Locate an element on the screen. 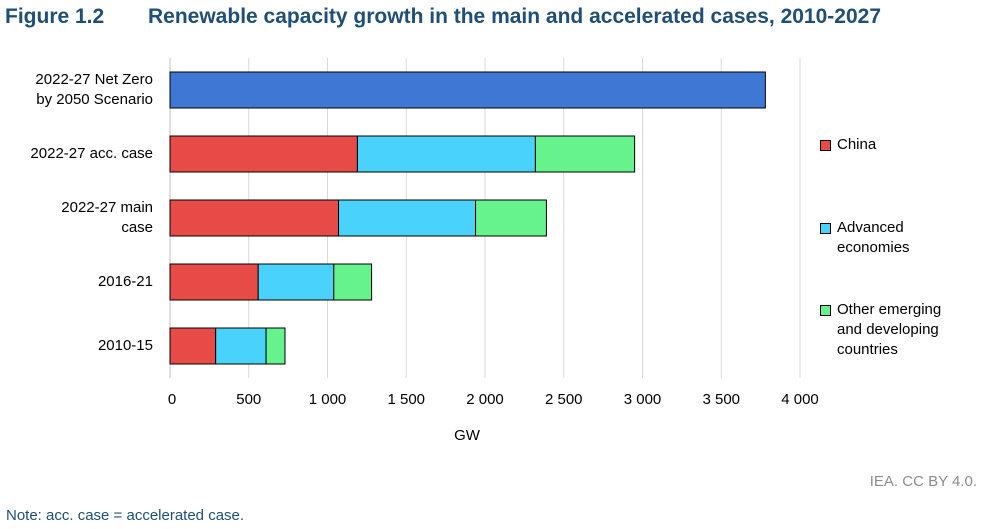  category-label: 2016-21 is located at coordinates (125, 282).